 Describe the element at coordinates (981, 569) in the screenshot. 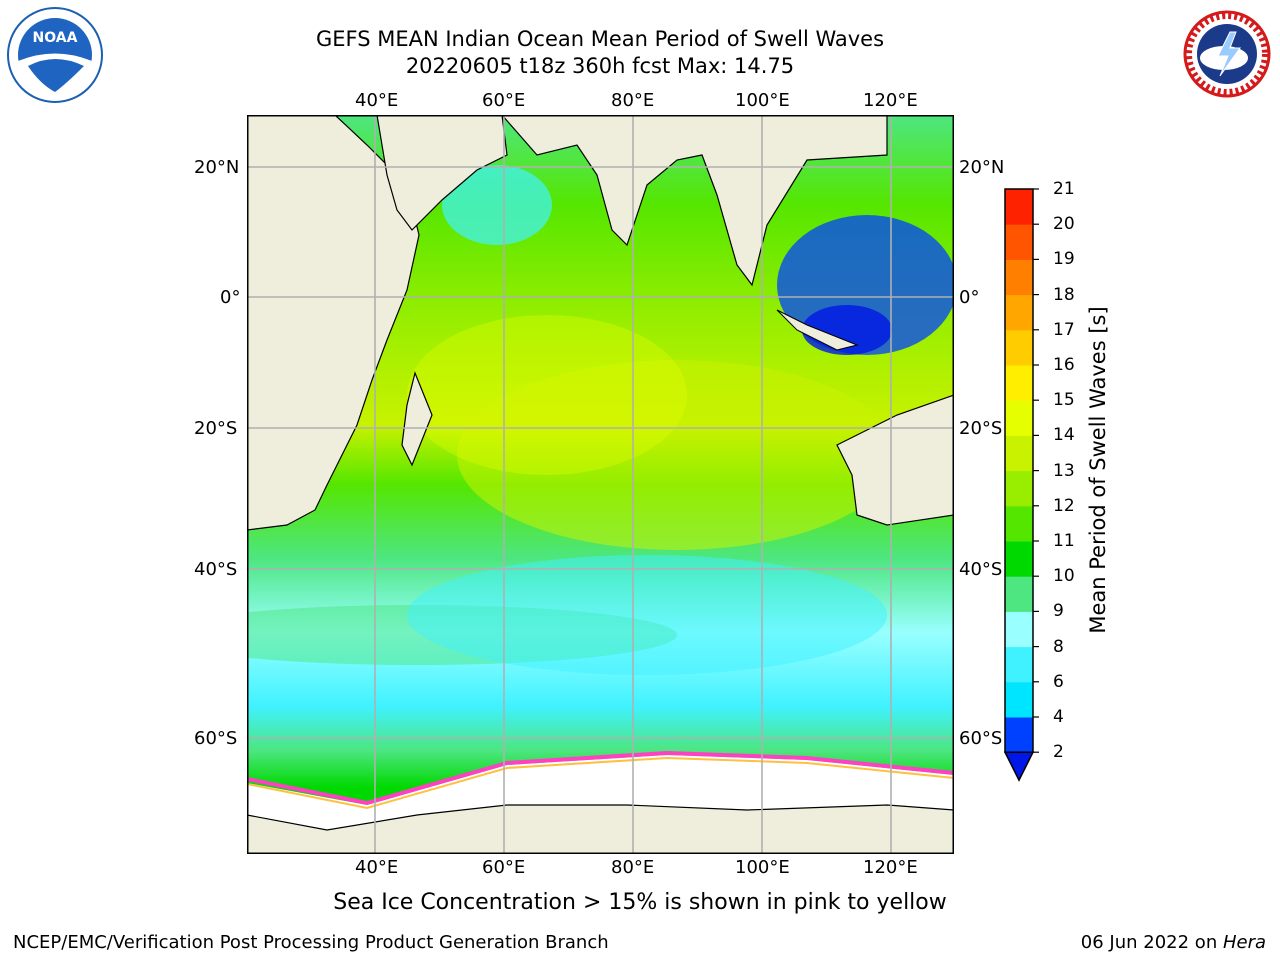

I see `lat-tick-right: 40°S` at that location.